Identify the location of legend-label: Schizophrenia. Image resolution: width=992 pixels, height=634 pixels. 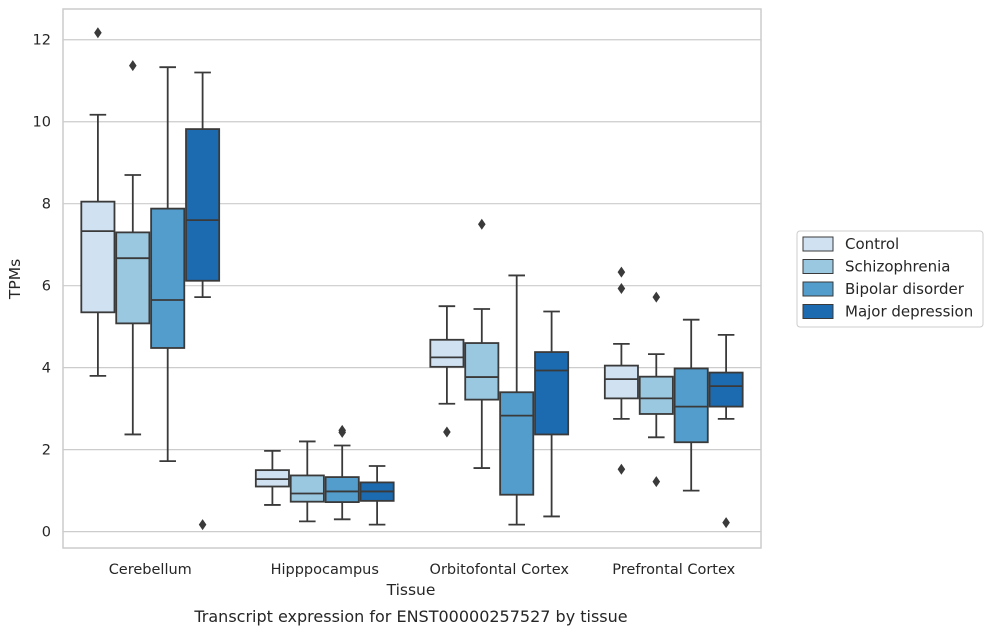
(897, 267).